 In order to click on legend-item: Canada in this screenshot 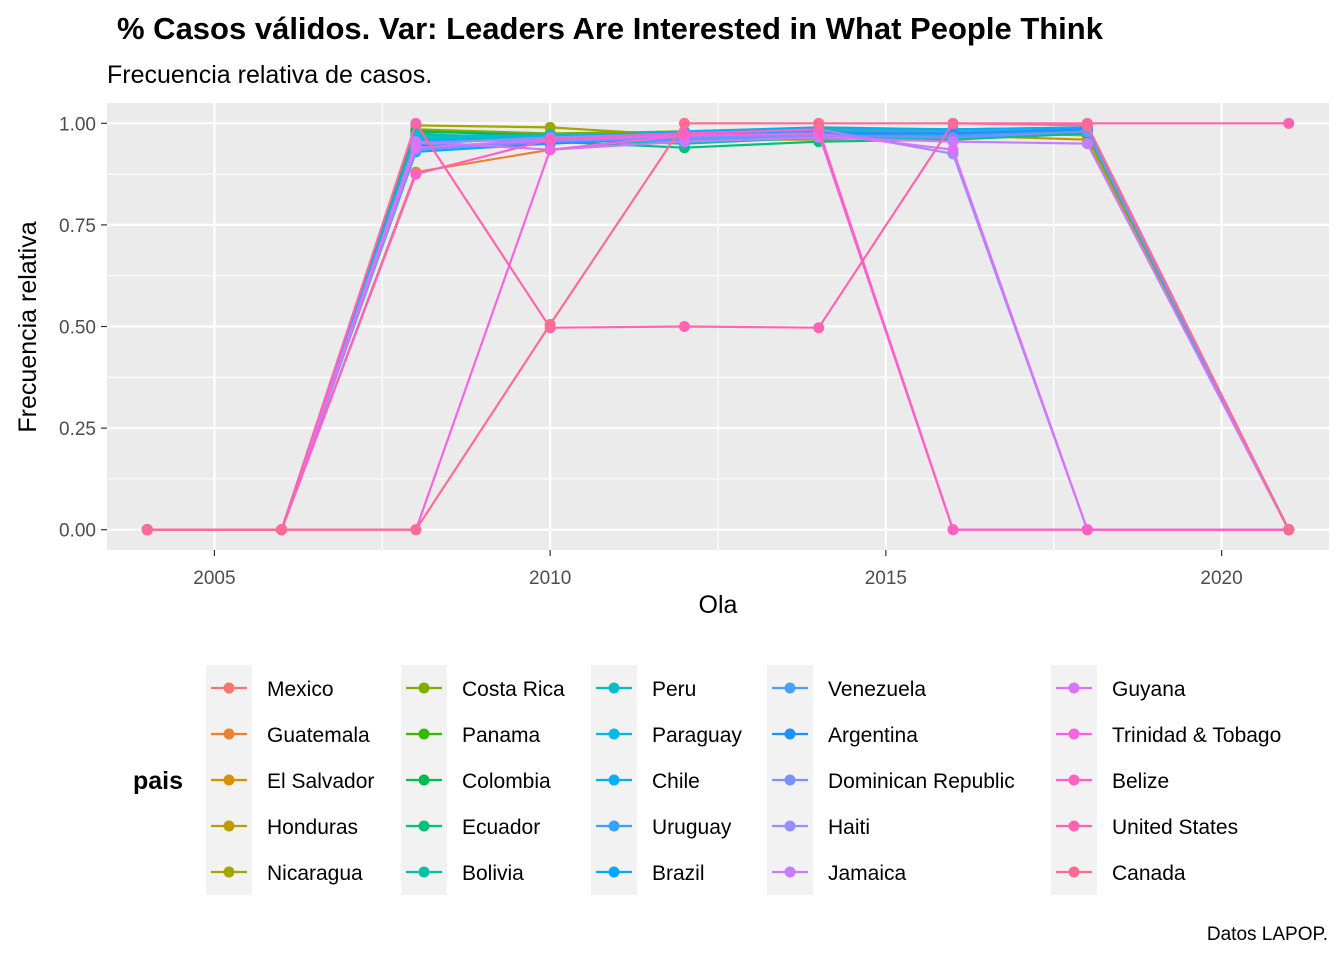, I will do `click(1118, 872)`.